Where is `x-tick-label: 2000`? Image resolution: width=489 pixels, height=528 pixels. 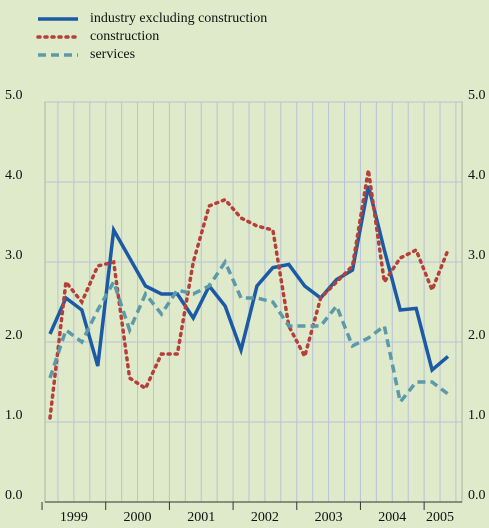 x-tick-label: 2000 is located at coordinates (138, 517).